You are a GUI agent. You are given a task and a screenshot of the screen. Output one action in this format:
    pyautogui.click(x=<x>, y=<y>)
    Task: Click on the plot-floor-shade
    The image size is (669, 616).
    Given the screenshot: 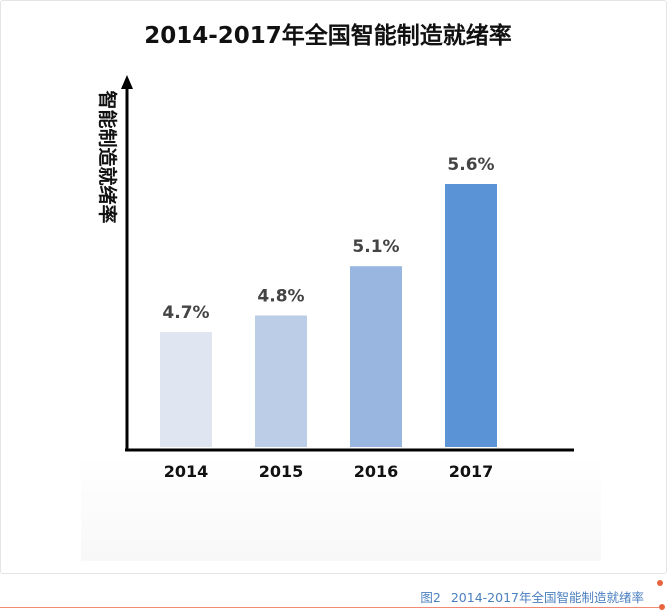 What is the action you would take?
    pyautogui.click(x=341, y=508)
    